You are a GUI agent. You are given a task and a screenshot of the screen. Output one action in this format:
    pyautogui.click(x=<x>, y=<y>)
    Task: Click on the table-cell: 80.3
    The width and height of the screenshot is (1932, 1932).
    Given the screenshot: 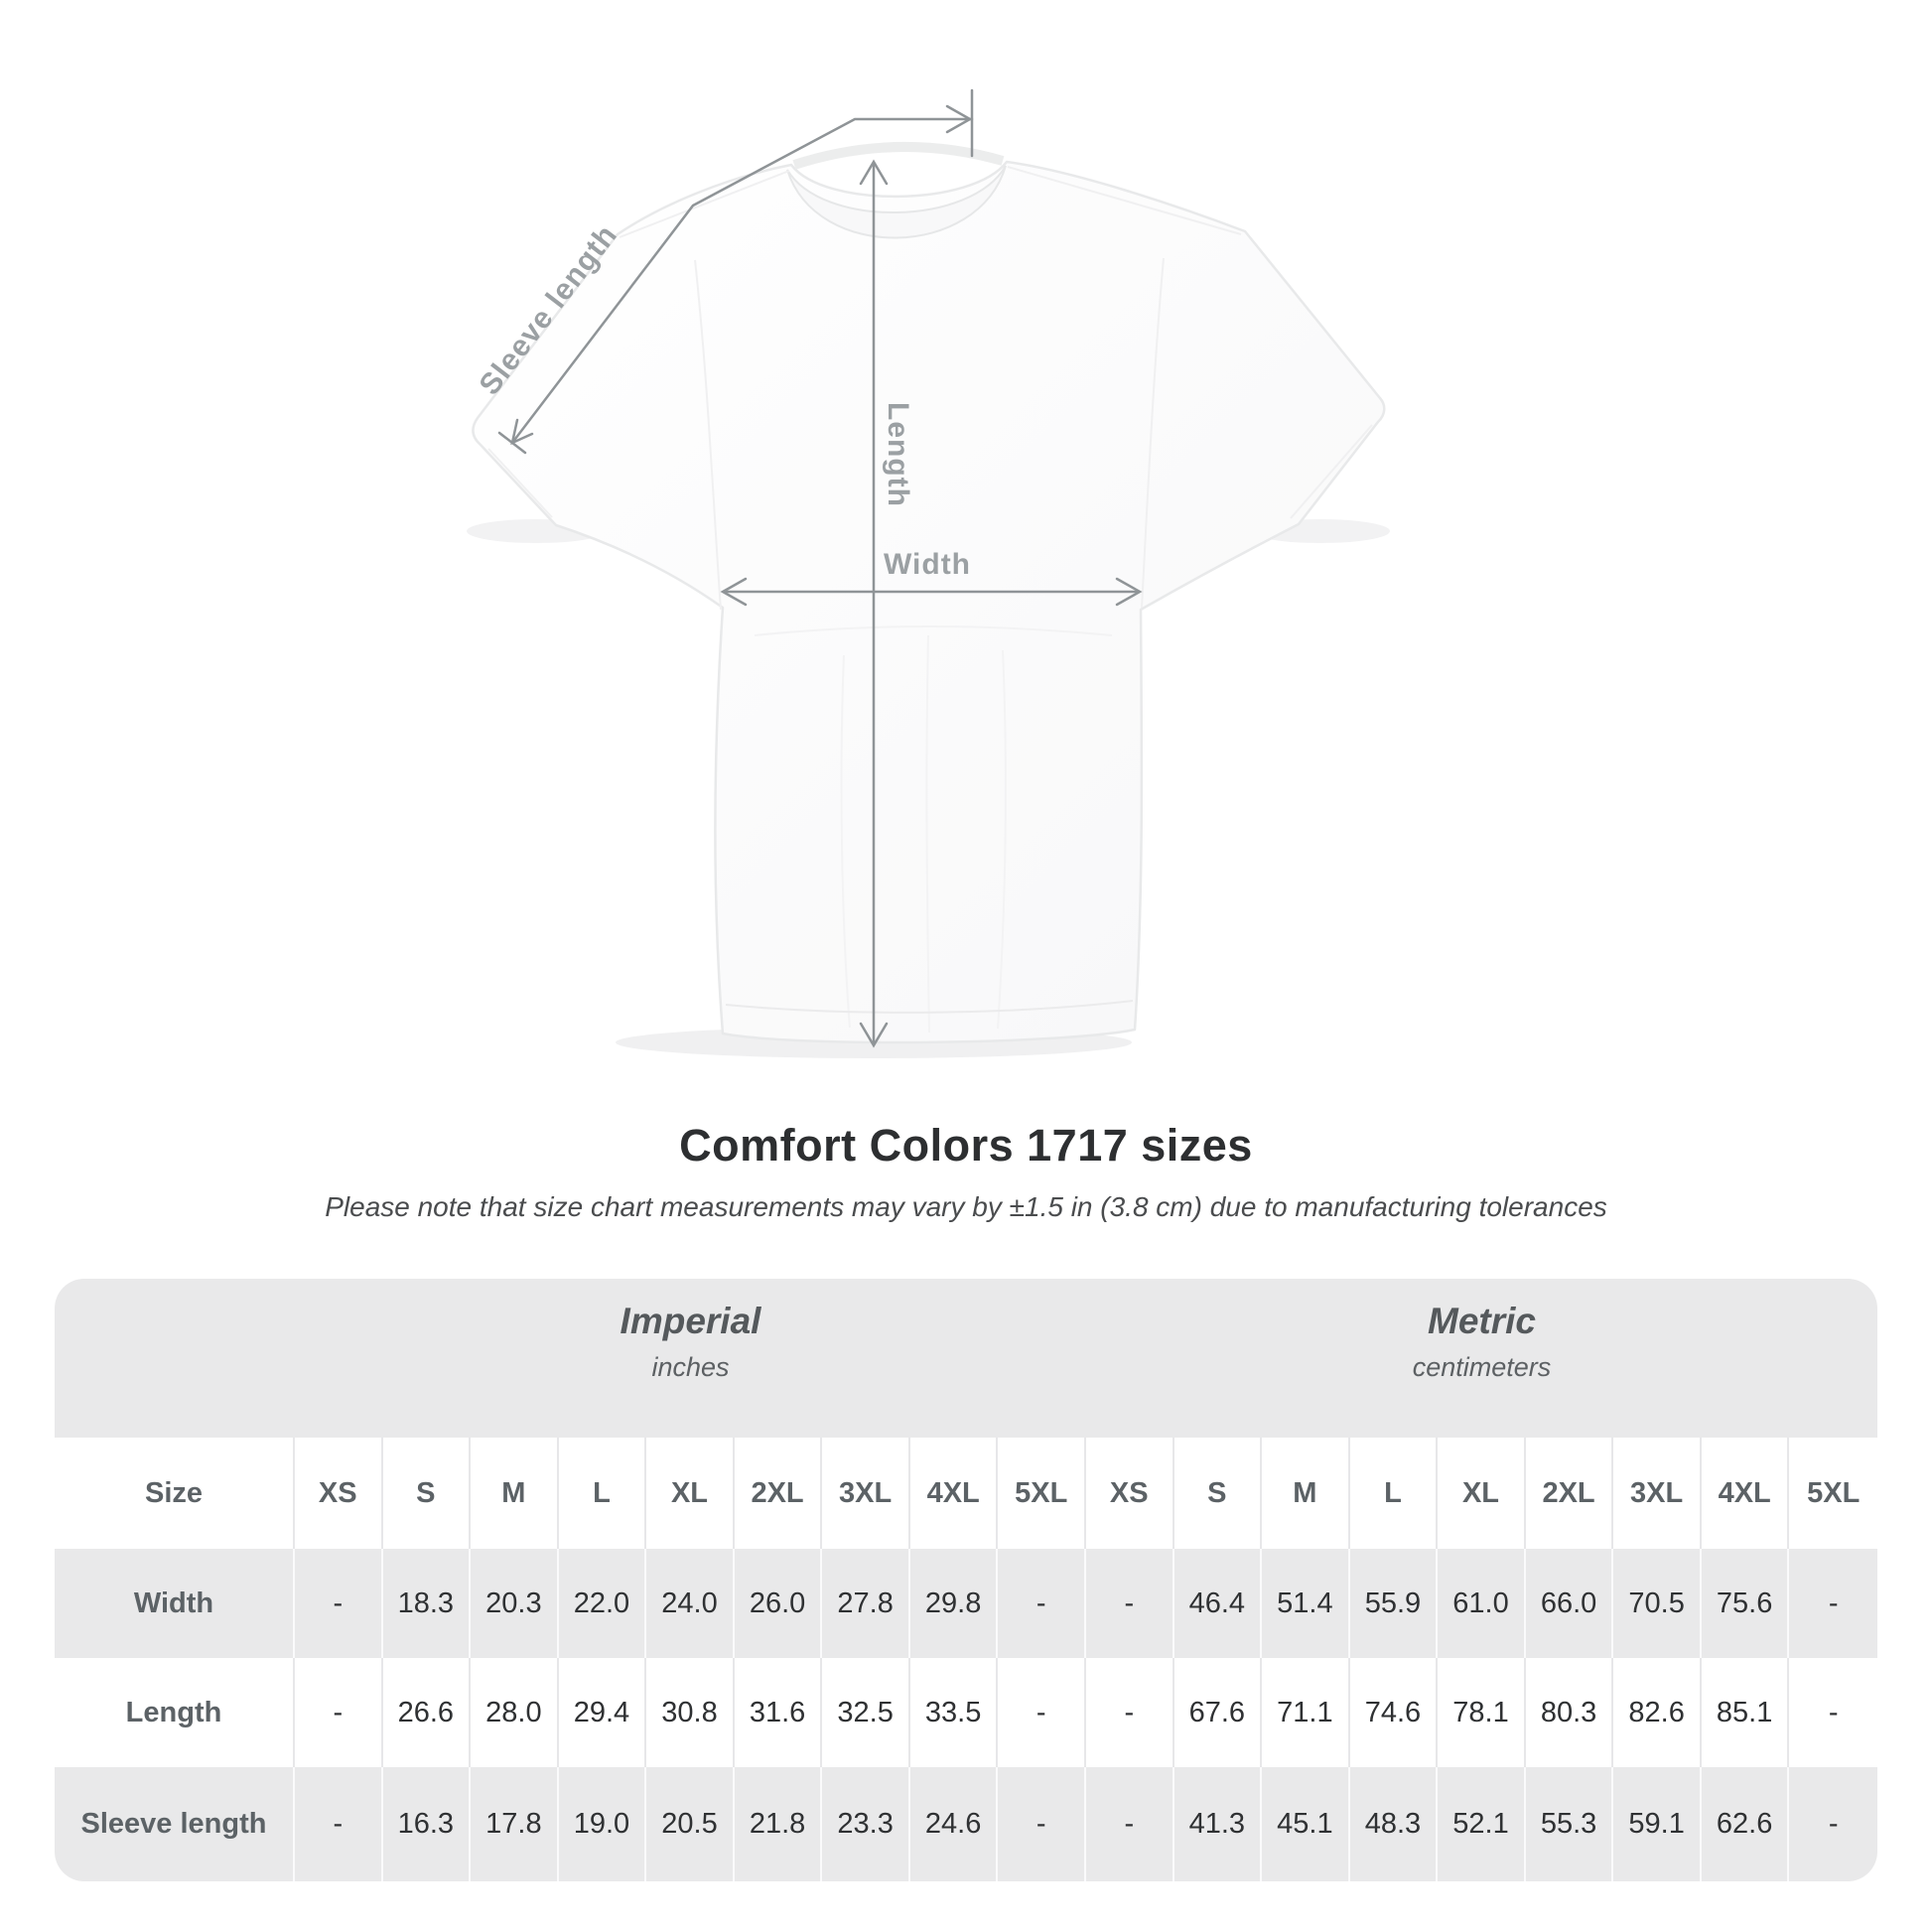 What is the action you would take?
    pyautogui.click(x=1570, y=1713)
    